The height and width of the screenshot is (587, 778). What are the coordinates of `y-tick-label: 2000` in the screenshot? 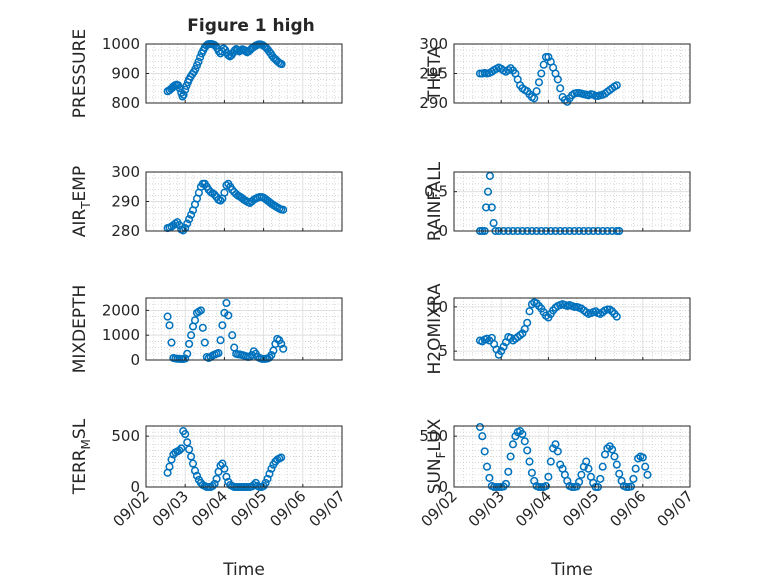 It's located at (121, 310).